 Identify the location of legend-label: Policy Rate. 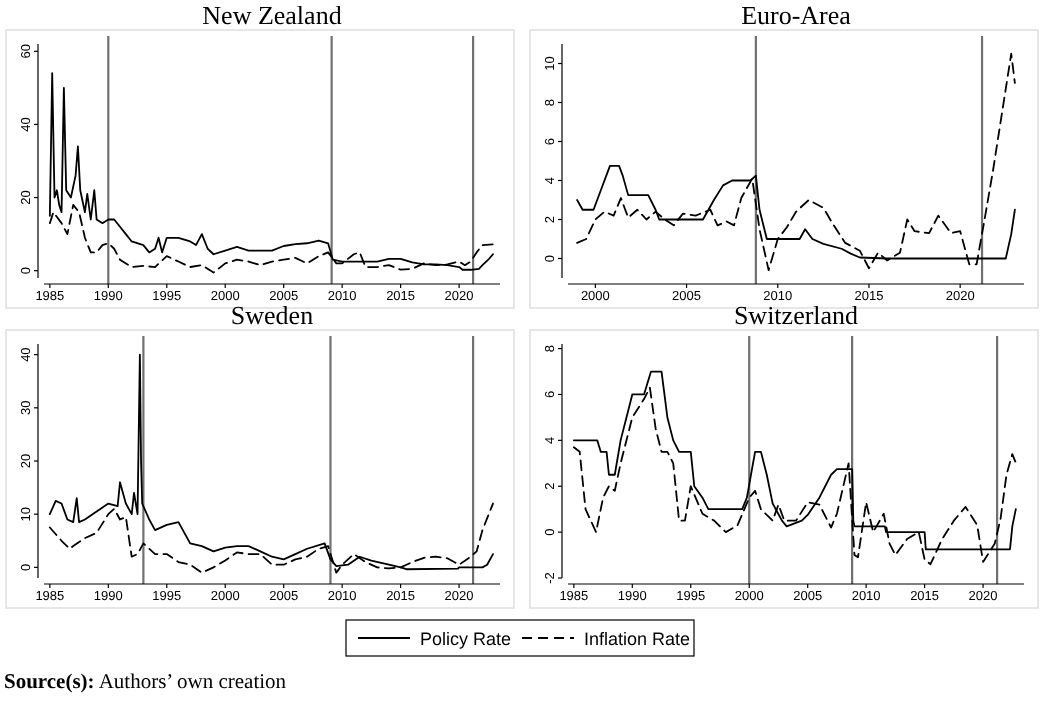
(466, 639).